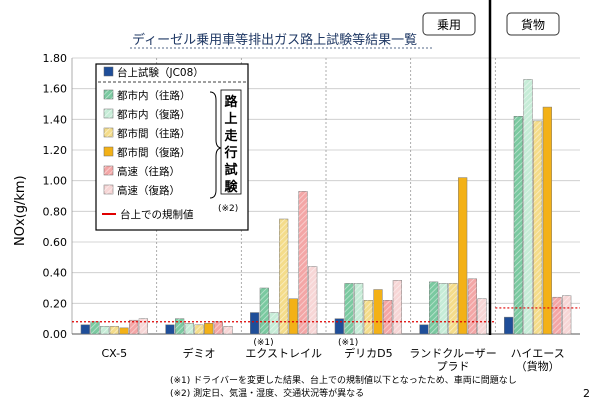 Image resolution: width=600 pixels, height=403 pixels. What do you see at coordinates (283, 353) in the screenshot?
I see `category-label: エクストレイル` at bounding box center [283, 353].